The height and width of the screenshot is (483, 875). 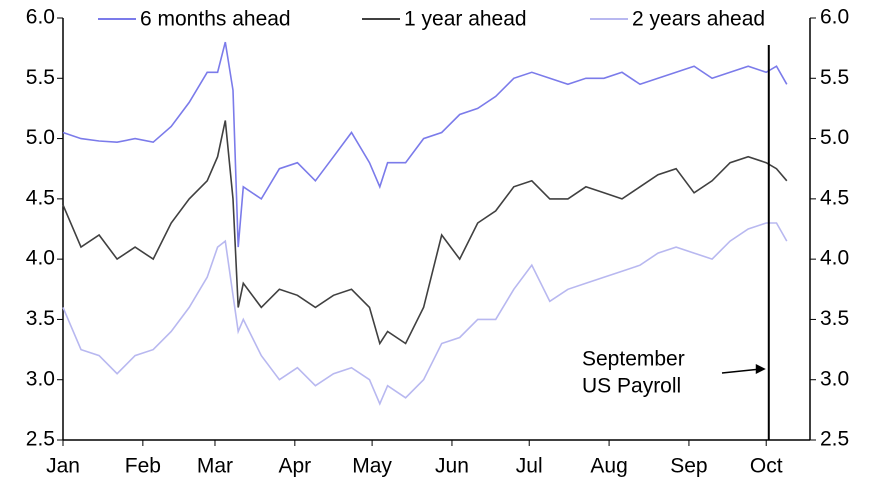 What do you see at coordinates (834, 378) in the screenshot?
I see `y2-tick-label: 3.0` at bounding box center [834, 378].